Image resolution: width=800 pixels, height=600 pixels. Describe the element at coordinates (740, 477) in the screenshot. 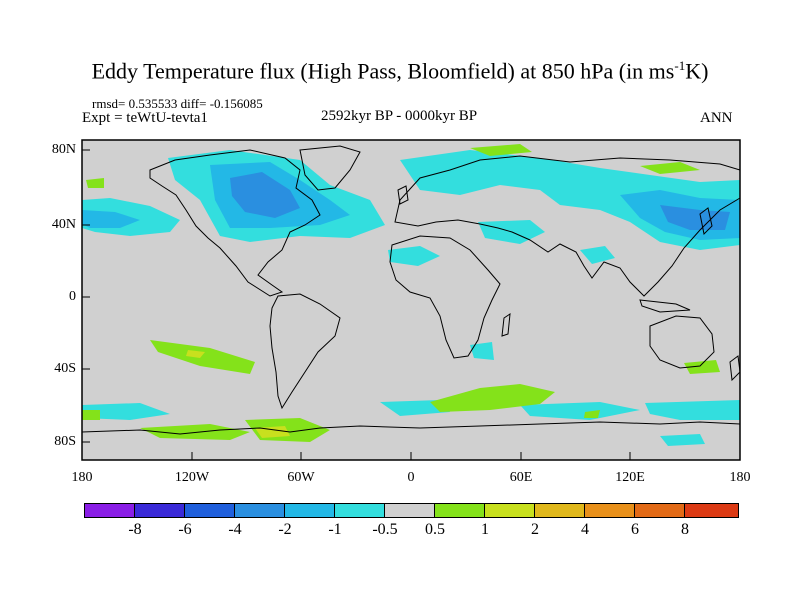

I see `lon-label-180e: 180` at that location.